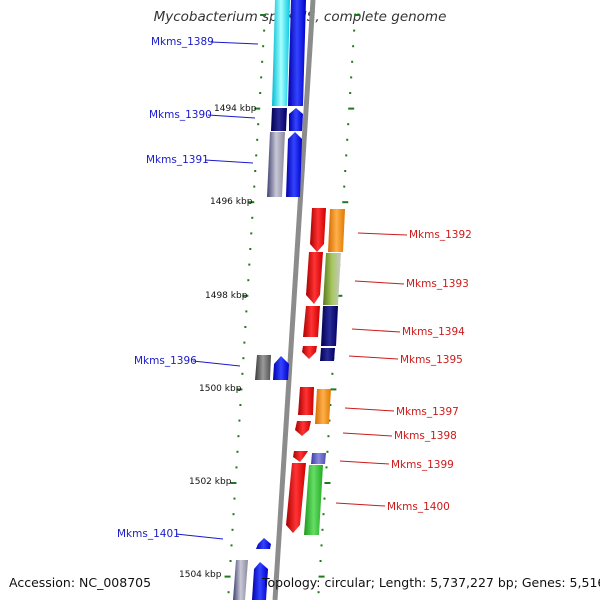  Describe the element at coordinates (220, 389) in the screenshot. I see `scale-label-1500: 1500 kbp` at that location.